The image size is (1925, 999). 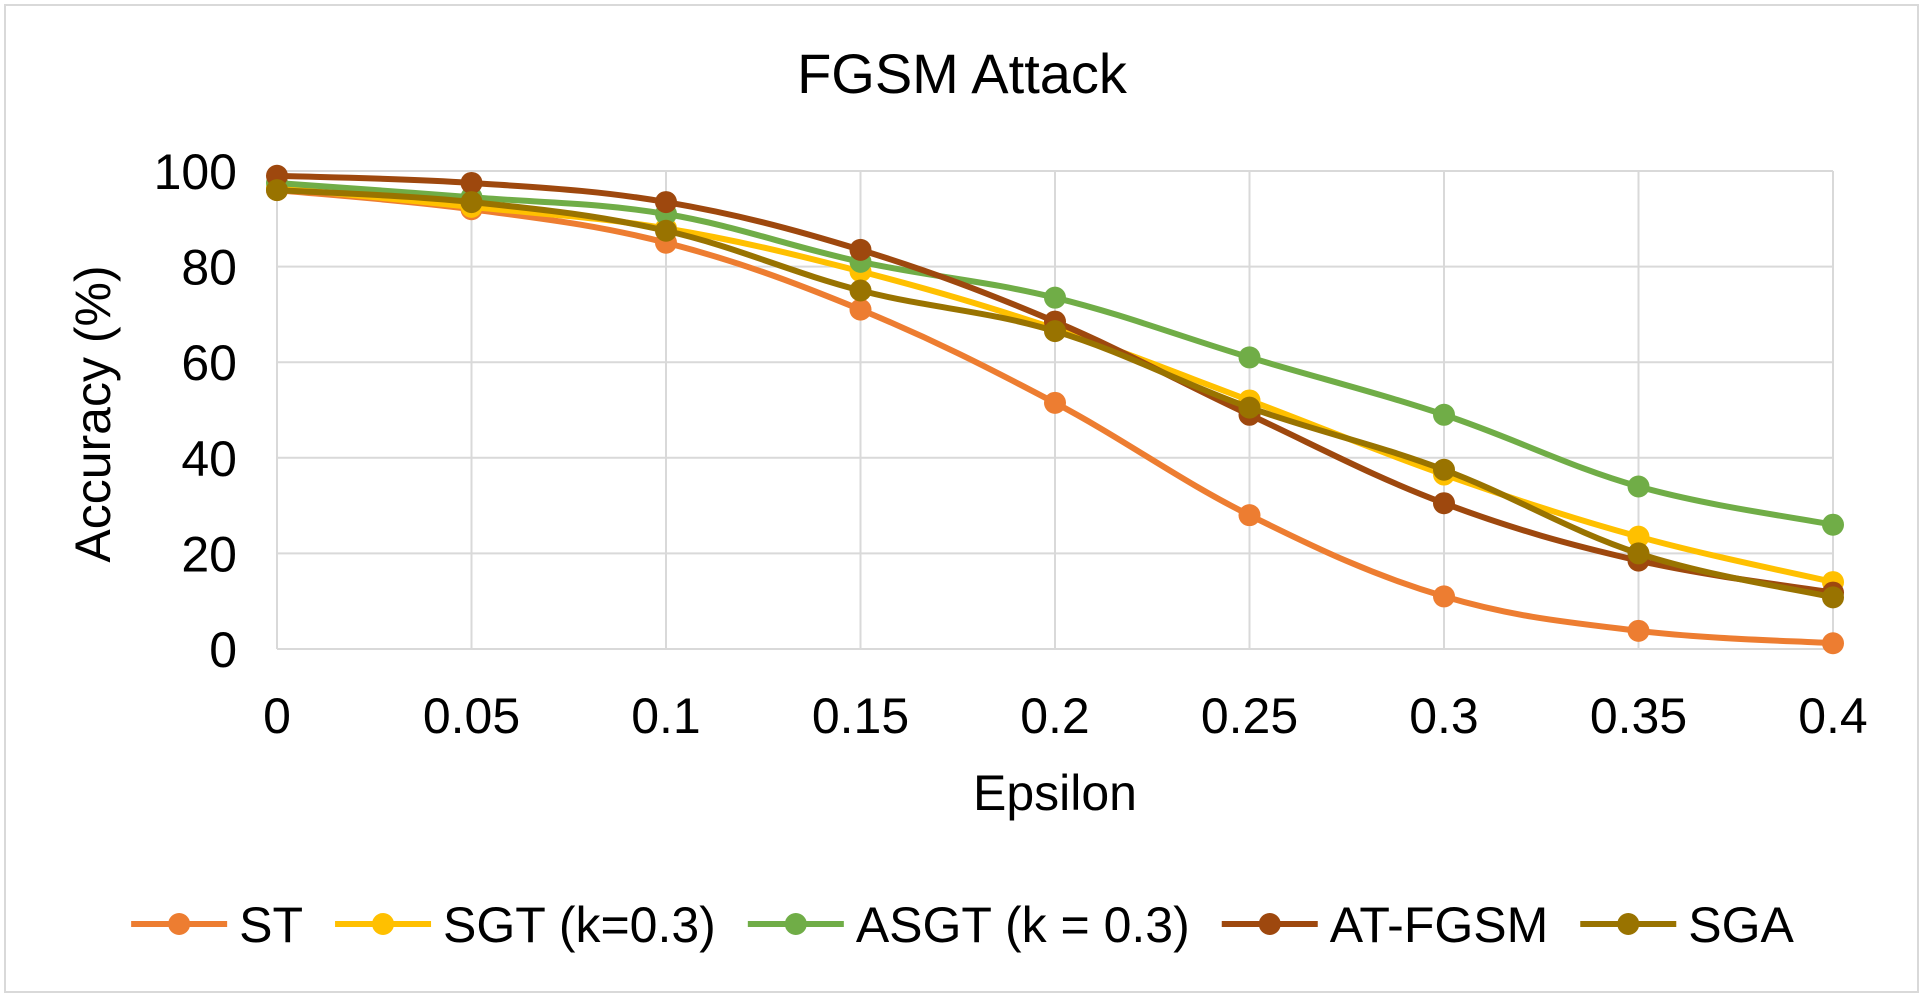 What do you see at coordinates (1249, 357) in the screenshot?
I see `data-point-asgt-k-0-3-0.25` at bounding box center [1249, 357].